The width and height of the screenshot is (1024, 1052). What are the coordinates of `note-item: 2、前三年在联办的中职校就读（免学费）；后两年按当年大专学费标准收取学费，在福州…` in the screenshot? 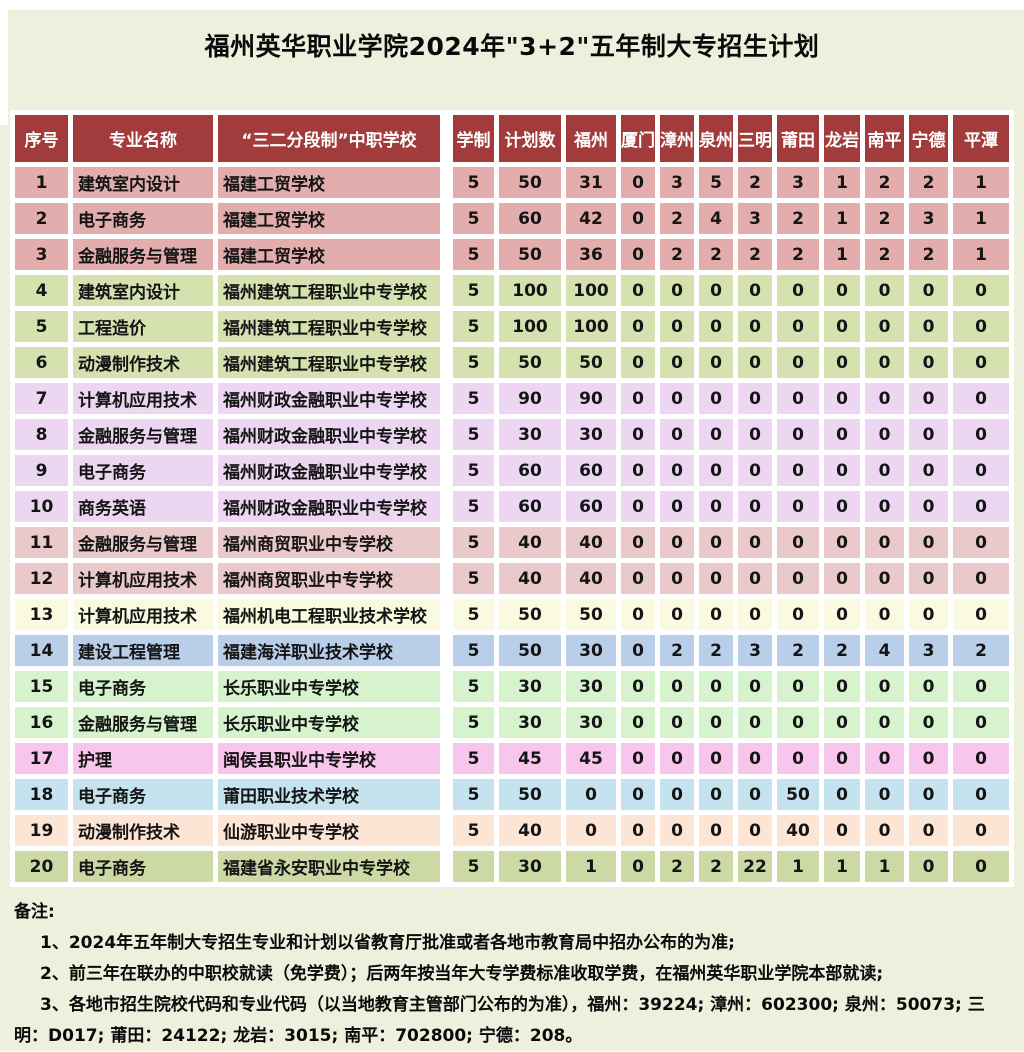 It's located at (462, 974).